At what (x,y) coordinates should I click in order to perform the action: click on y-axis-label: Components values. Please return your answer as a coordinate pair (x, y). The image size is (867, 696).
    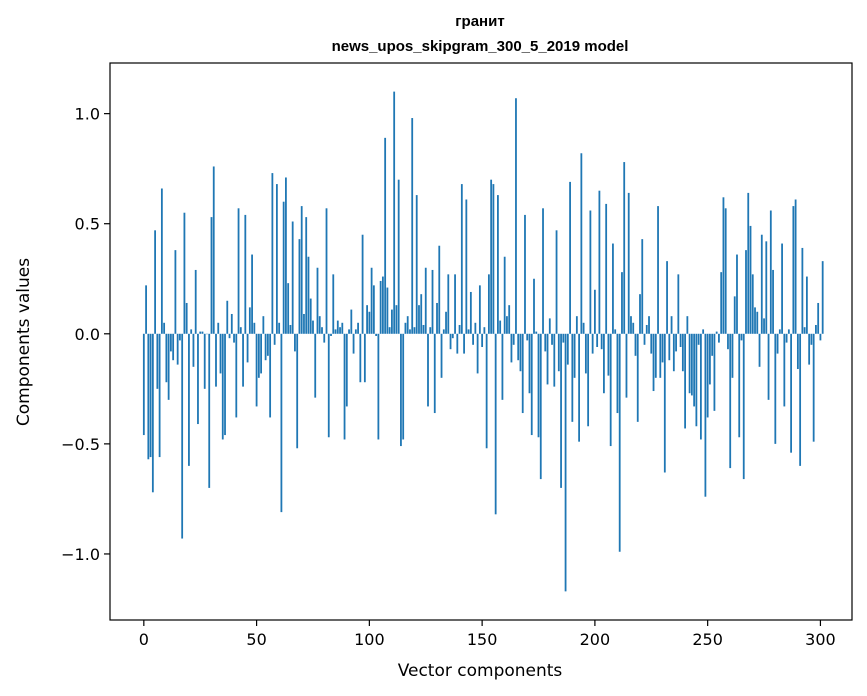
    Looking at the image, I should click on (24, 342).